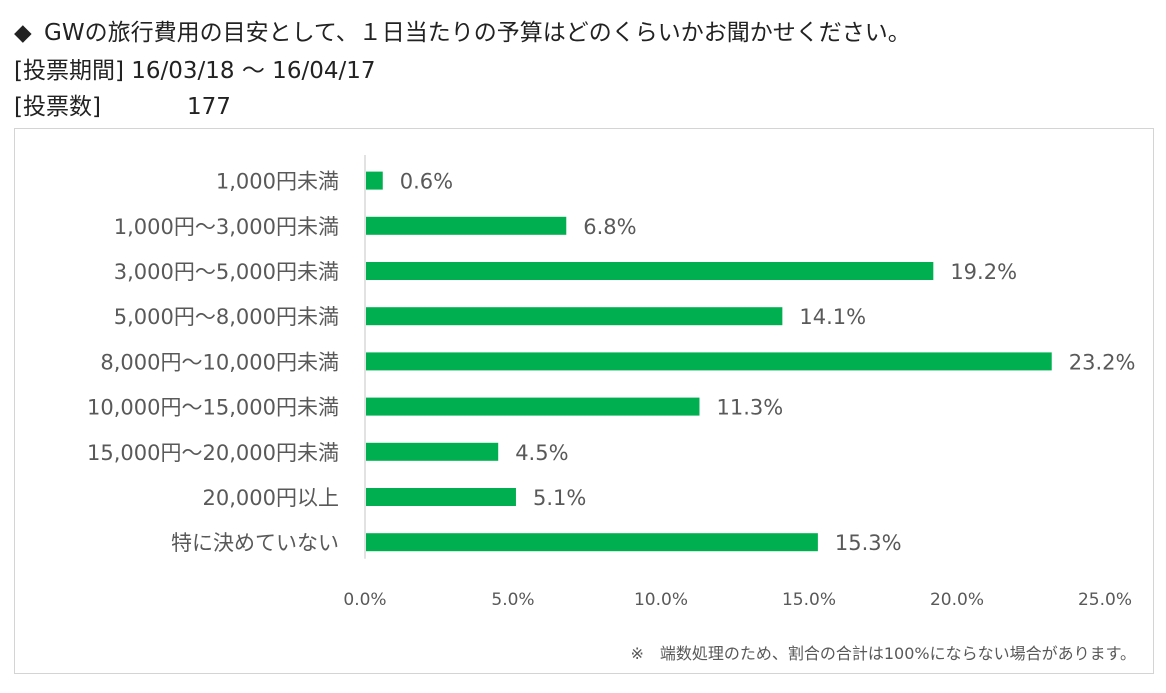 The image size is (1166, 693). What do you see at coordinates (69, 71) in the screenshot?
I see `period-label: [投票期間]` at bounding box center [69, 71].